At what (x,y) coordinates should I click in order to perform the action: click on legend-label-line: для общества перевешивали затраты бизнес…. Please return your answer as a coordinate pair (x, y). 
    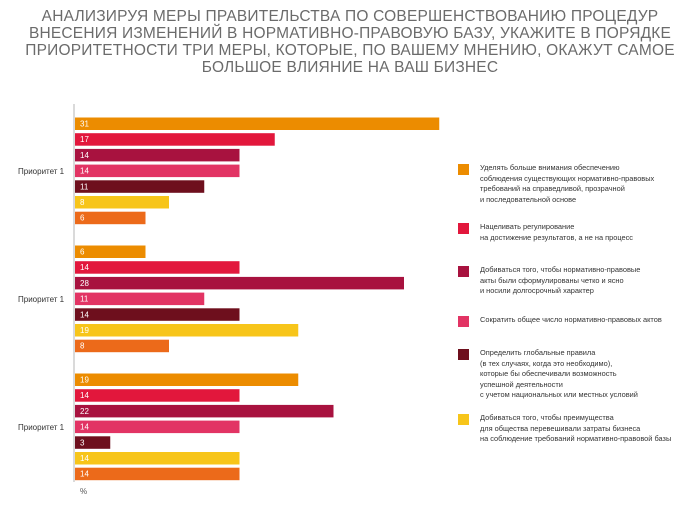
    Looking at the image, I should click on (560, 428).